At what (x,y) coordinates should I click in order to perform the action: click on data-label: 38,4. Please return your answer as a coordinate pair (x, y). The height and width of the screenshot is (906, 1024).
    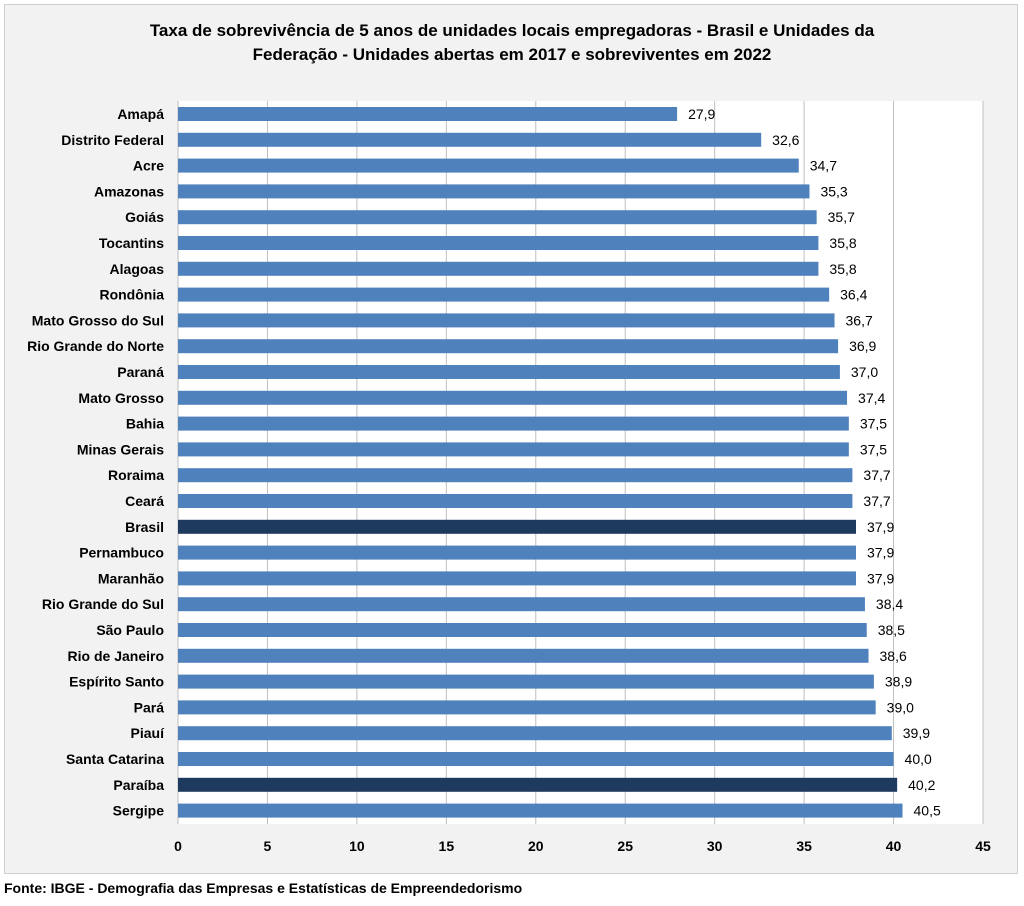
    Looking at the image, I should click on (889, 604).